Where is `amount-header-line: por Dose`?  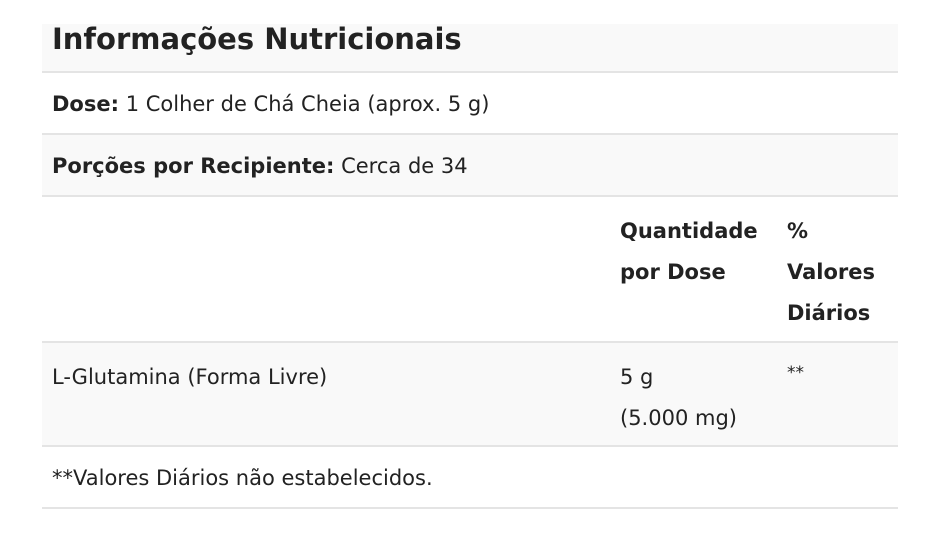
amount-header-line: por Dose is located at coordinates (673, 272).